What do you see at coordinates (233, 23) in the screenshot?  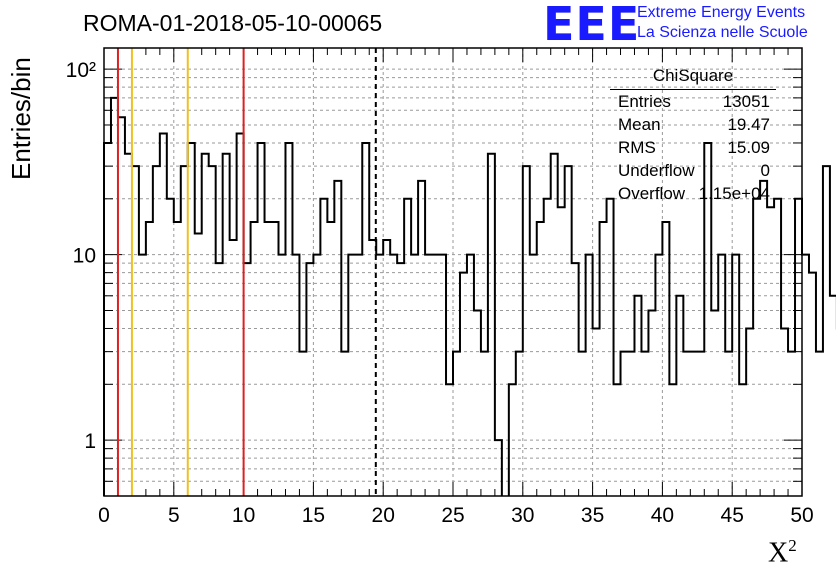 I see `chart-title: ROMA-01-2018-05-10-00065` at bounding box center [233, 23].